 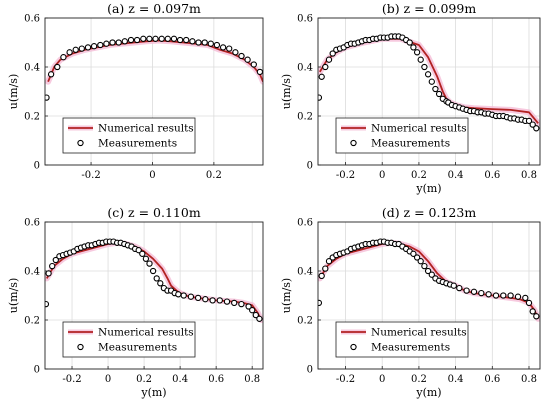 What do you see at coordinates (429, 8) in the screenshot?
I see `chart-title: (b) z = 0.099m` at bounding box center [429, 8].